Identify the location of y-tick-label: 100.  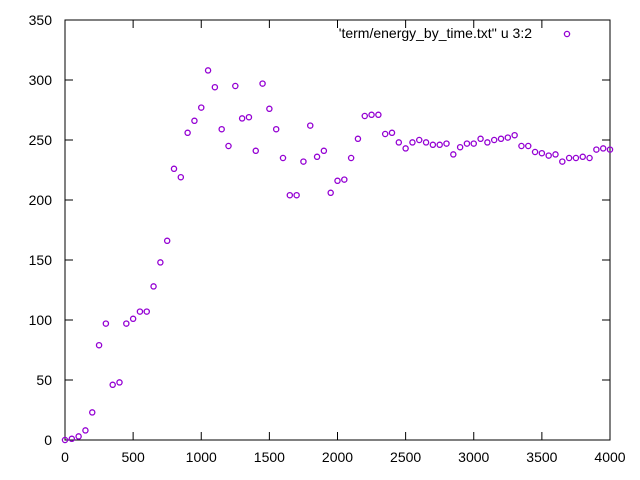
(41, 320).